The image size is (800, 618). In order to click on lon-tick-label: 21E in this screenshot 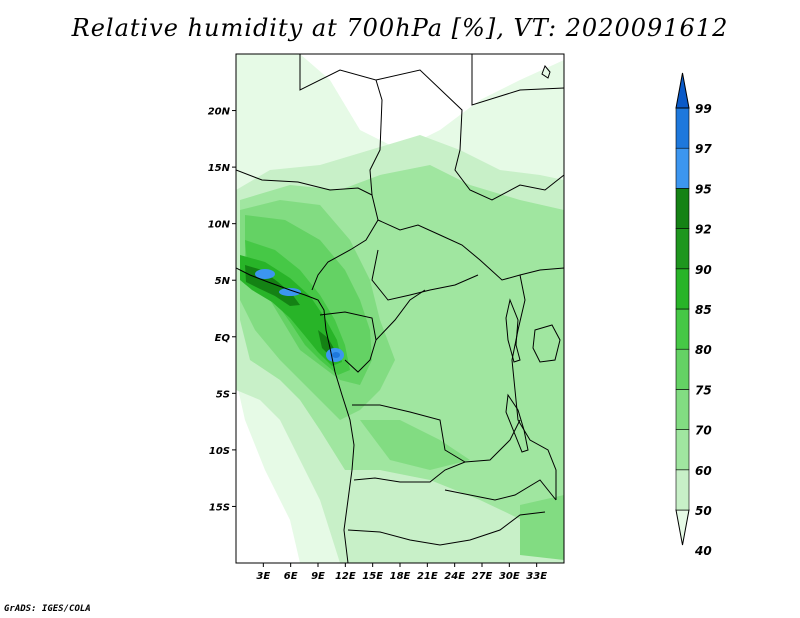, I will do `click(427, 576)`.